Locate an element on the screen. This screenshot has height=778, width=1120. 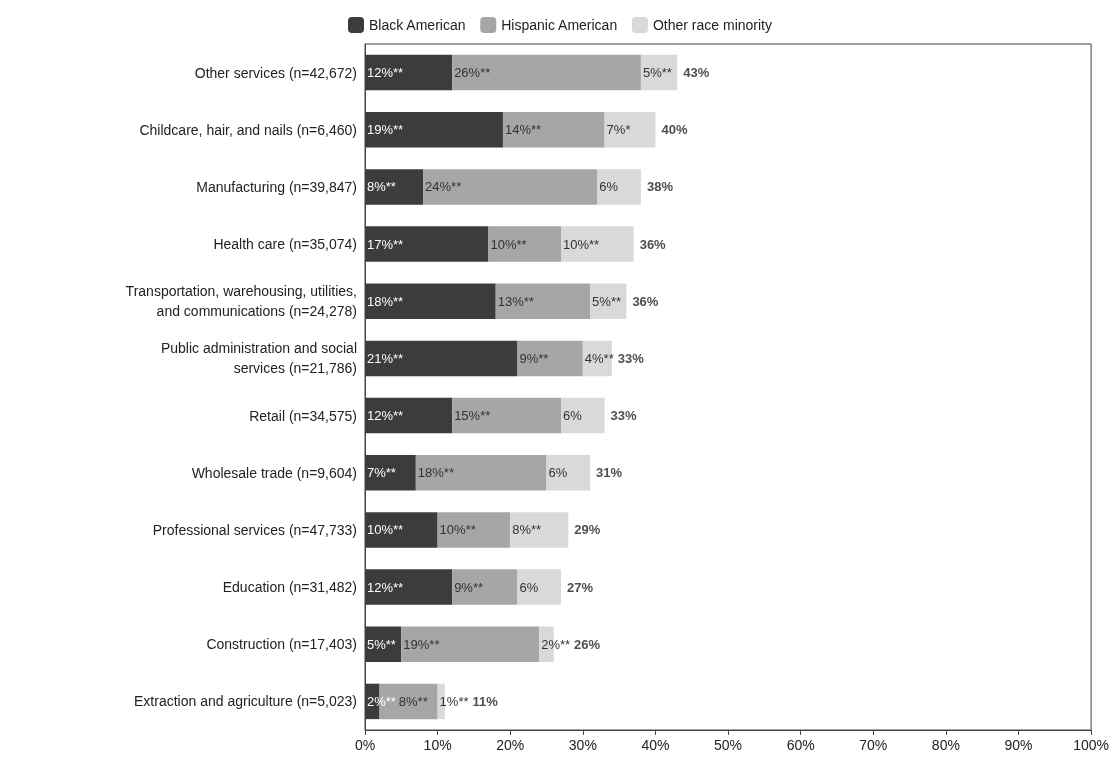
legend-label: Other race minority is located at coordinates (712, 25).